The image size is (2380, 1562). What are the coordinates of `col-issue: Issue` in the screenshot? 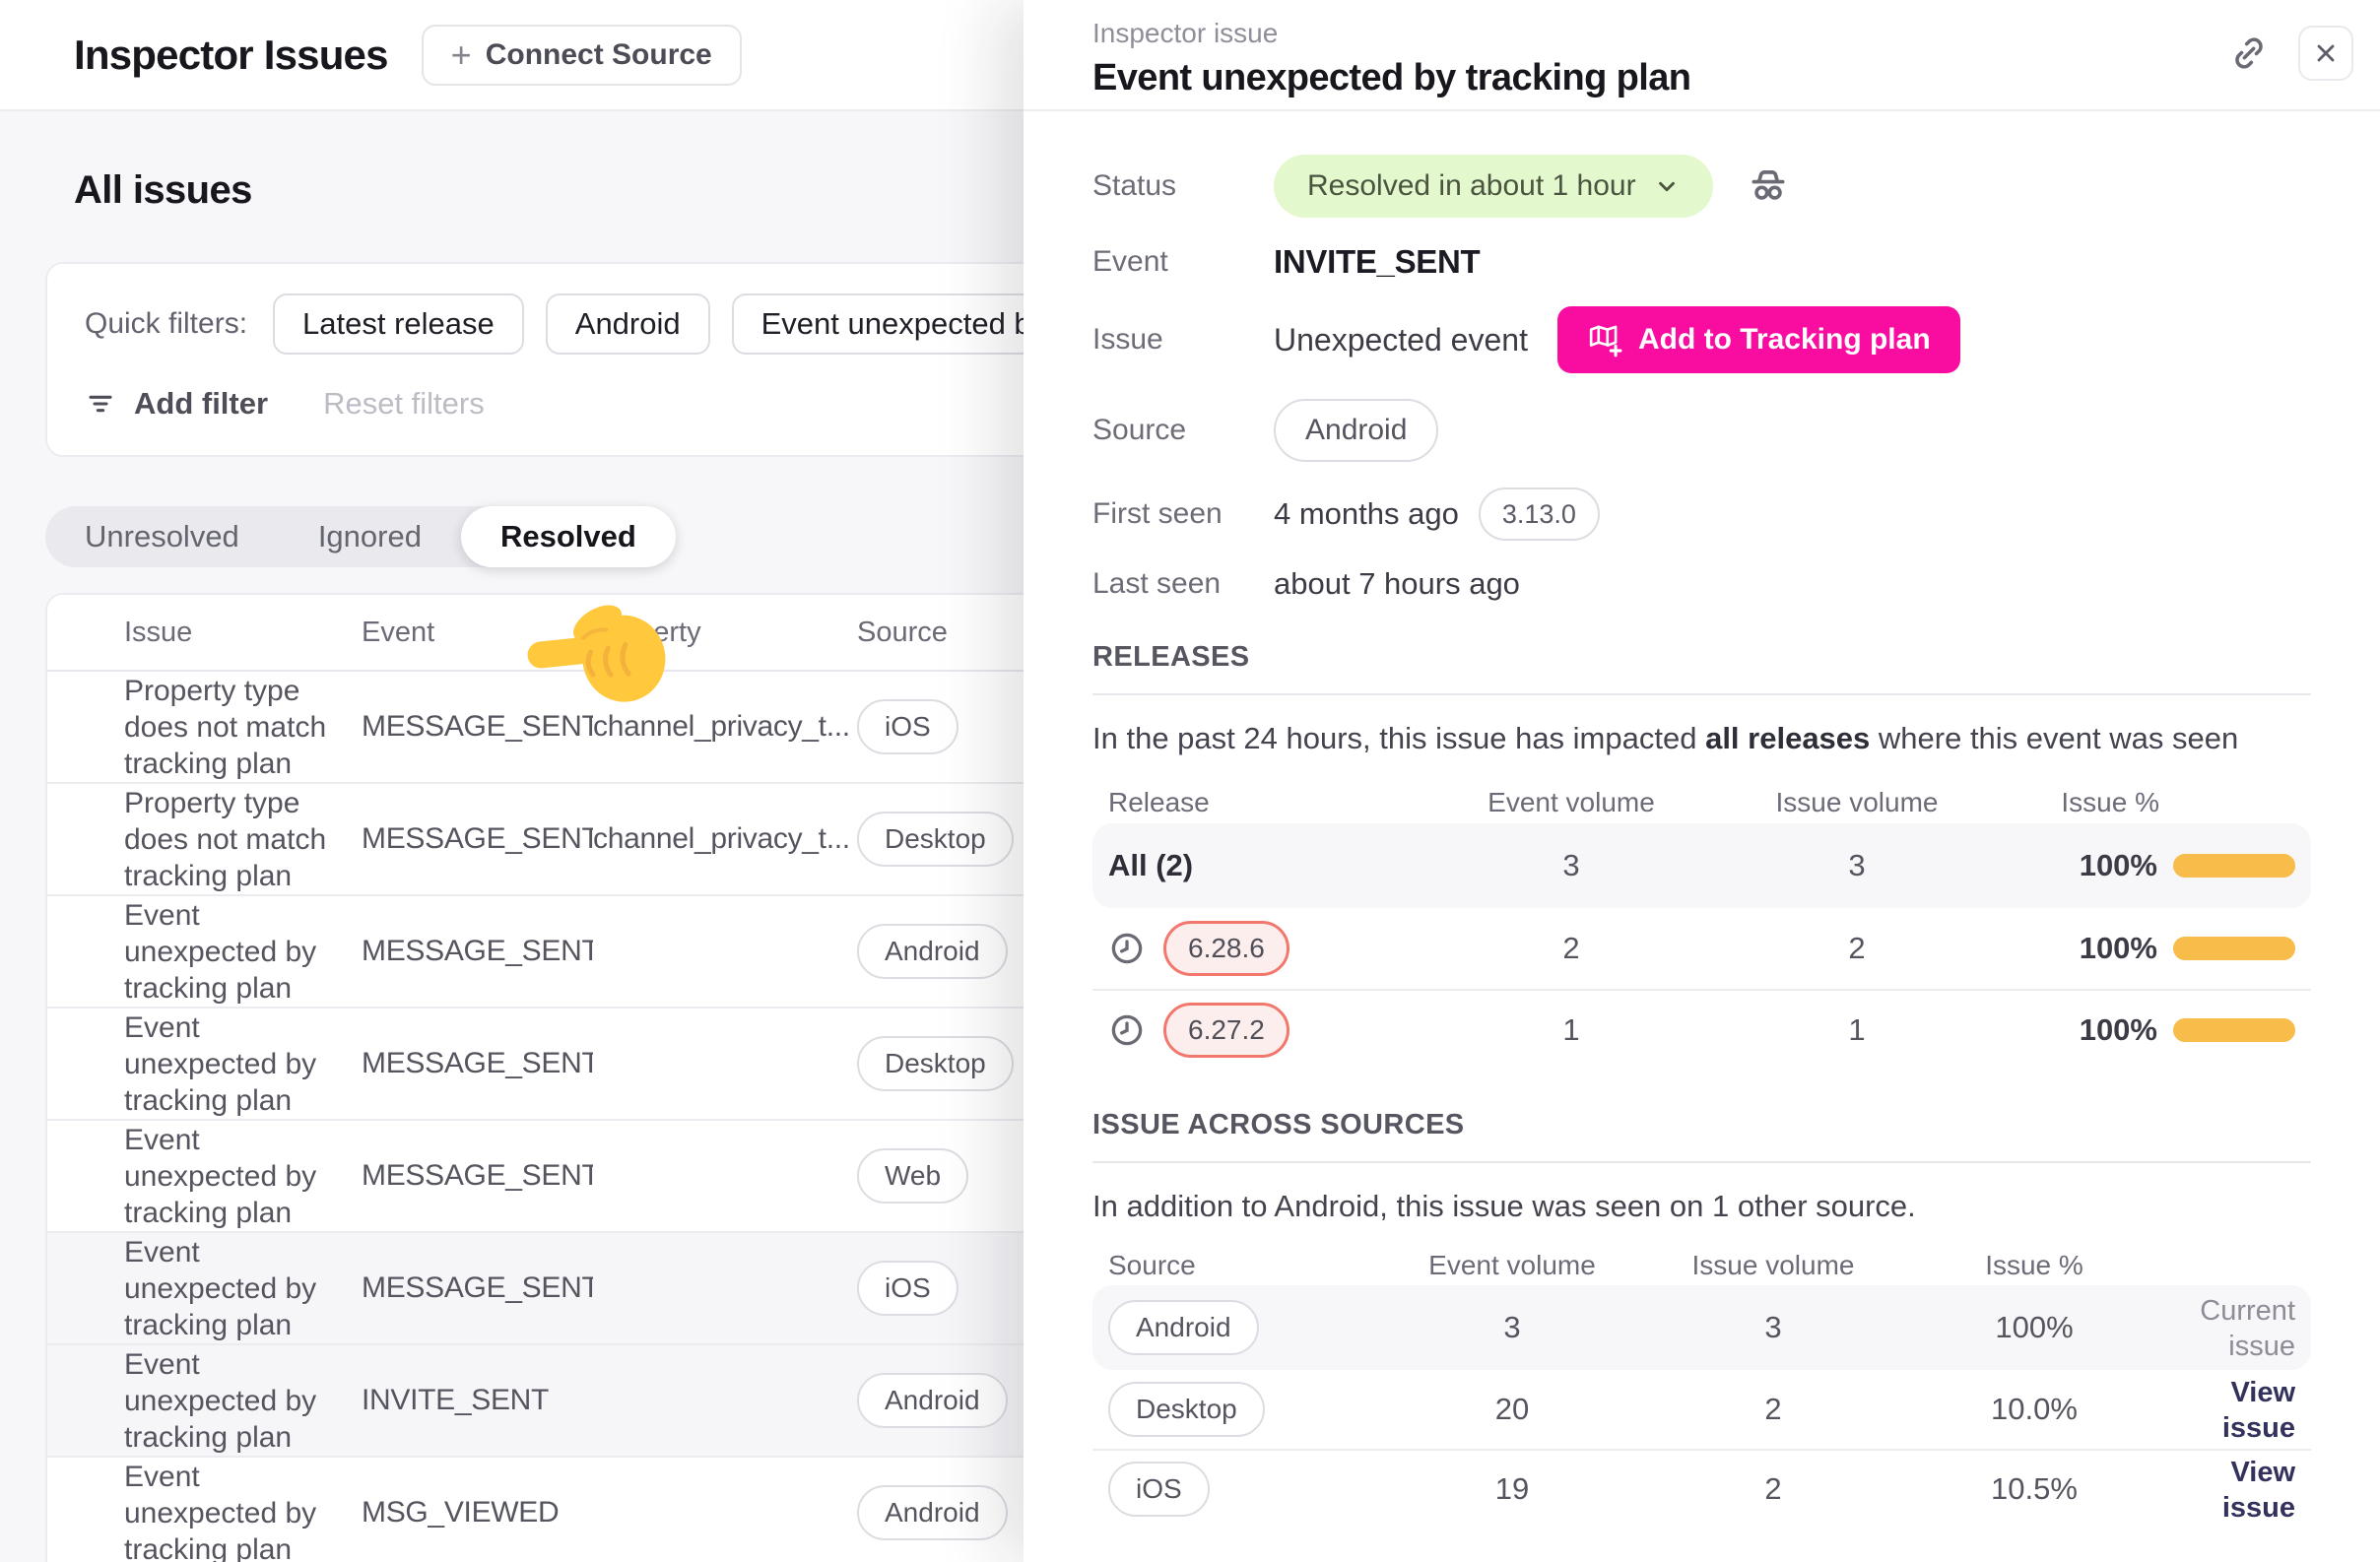 It's located at (158, 632).